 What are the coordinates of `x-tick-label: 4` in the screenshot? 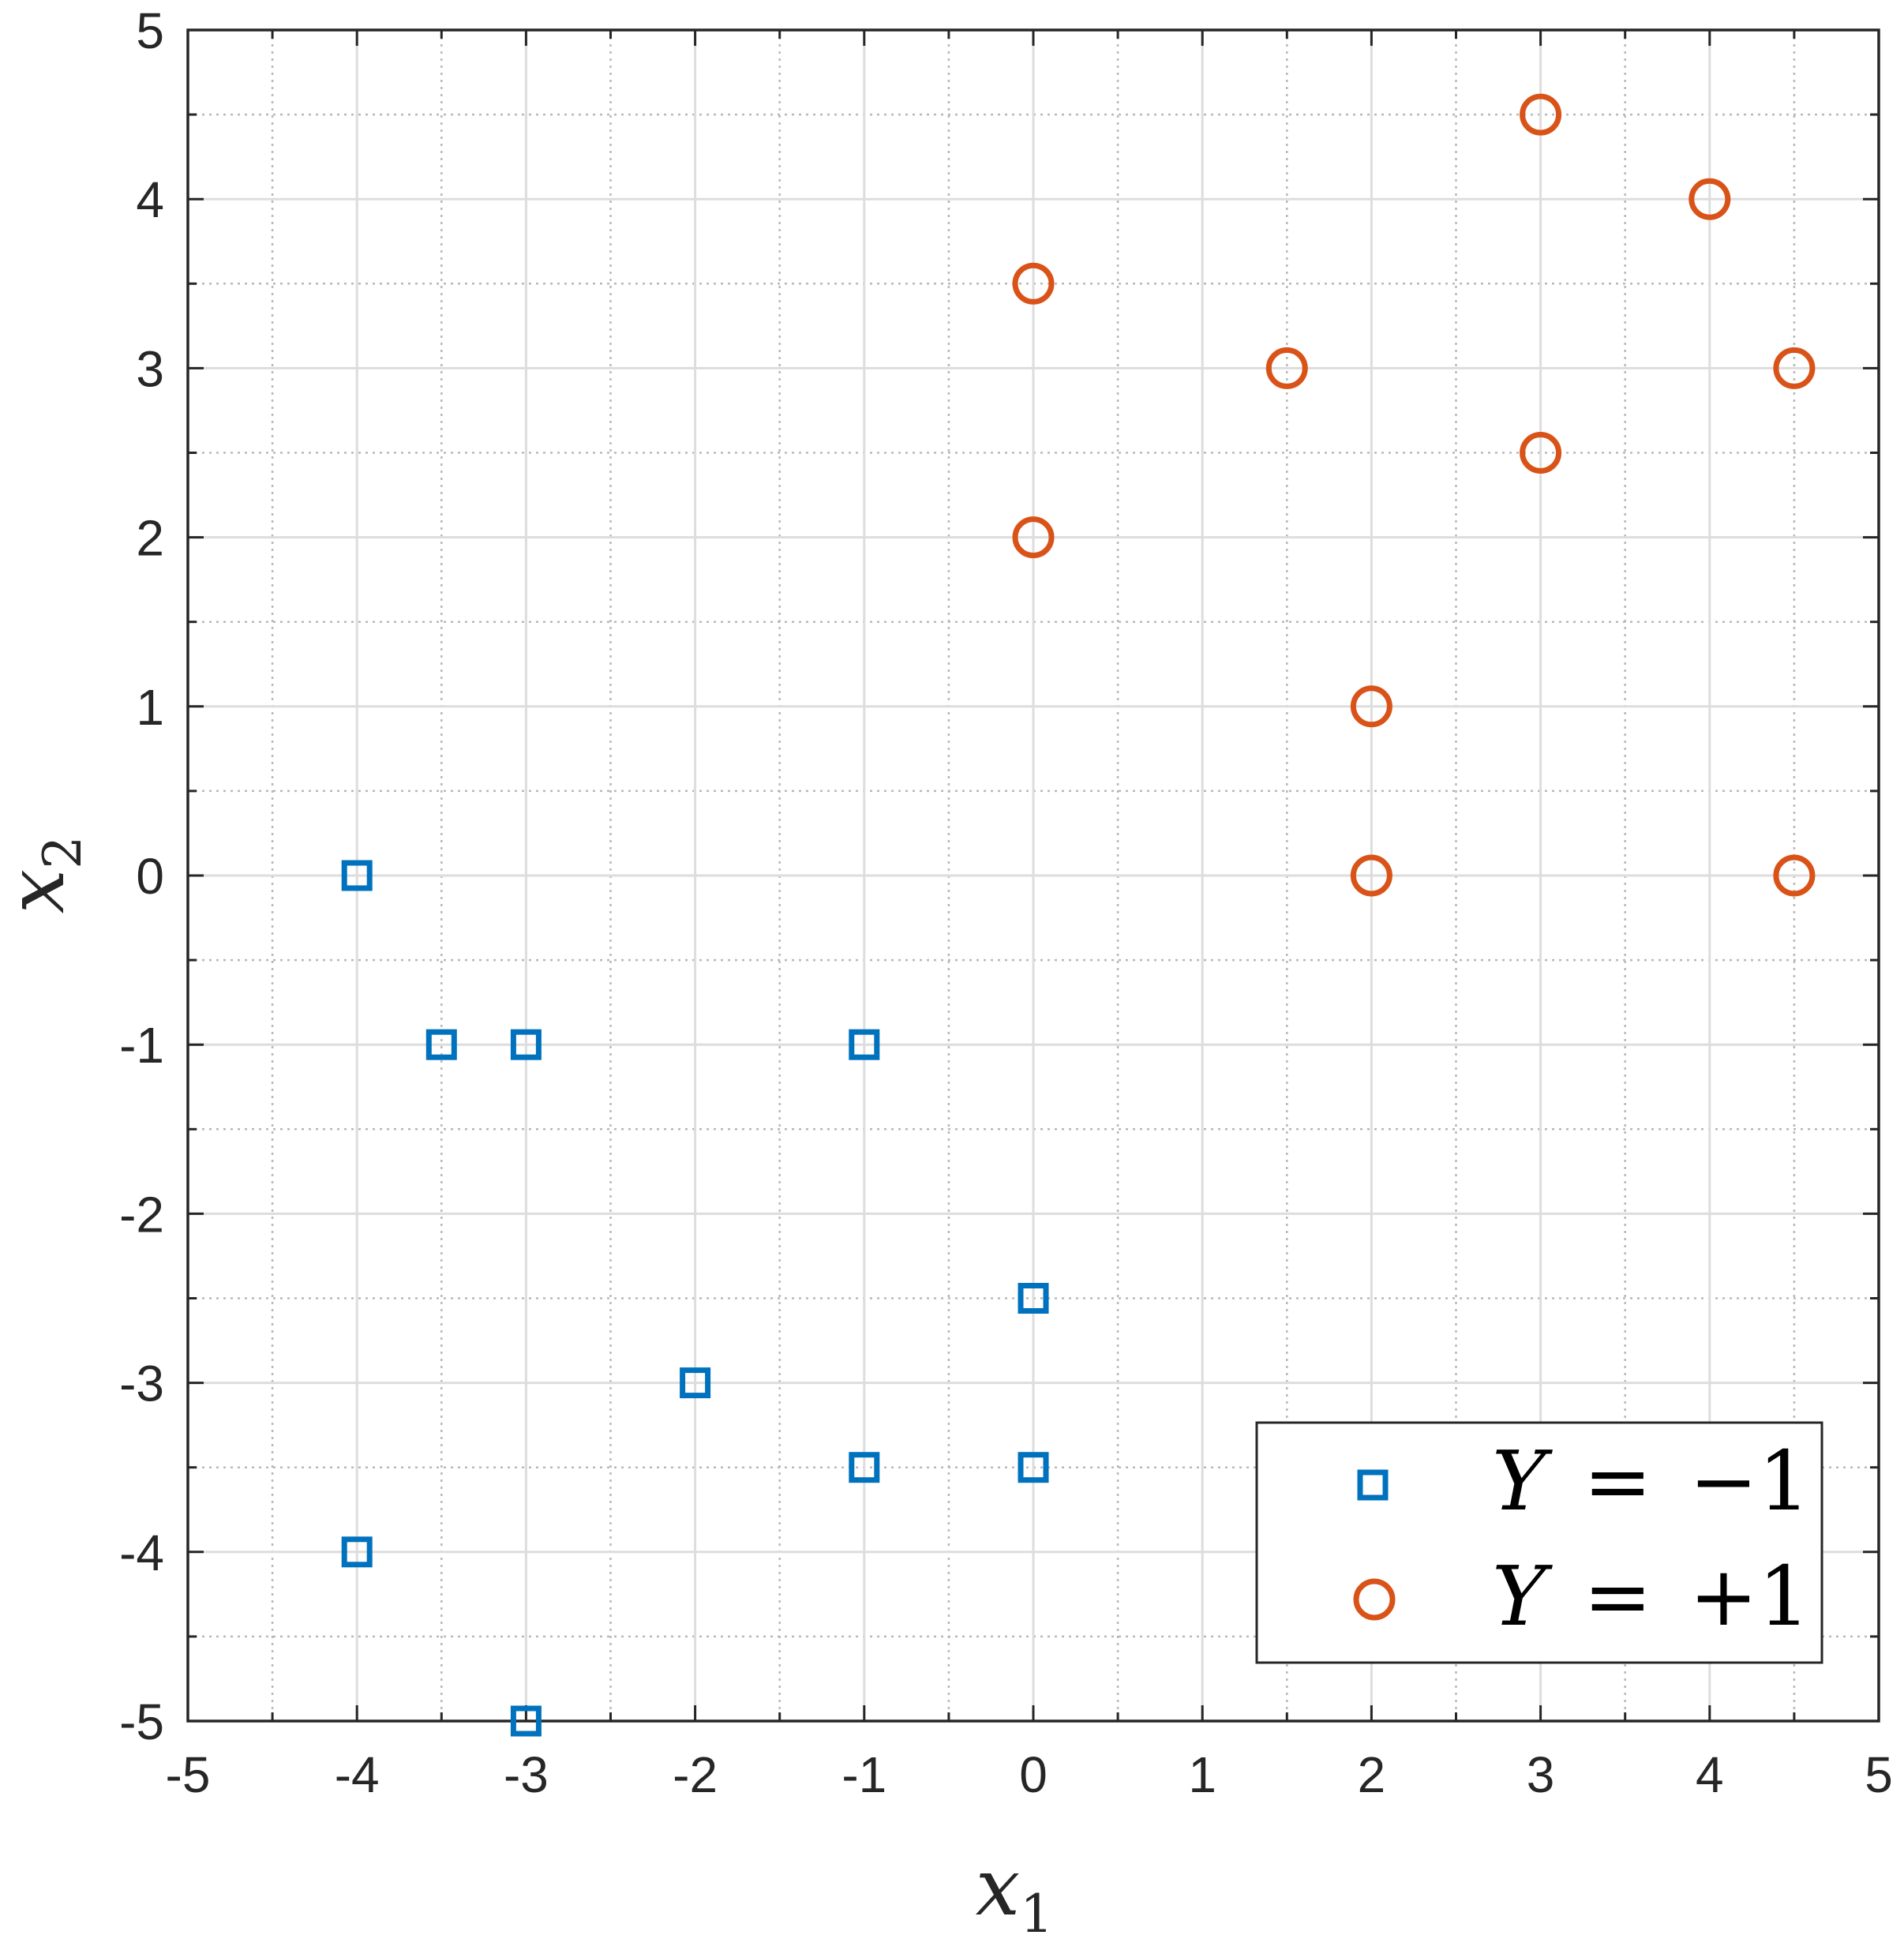 It's located at (1710, 1774).